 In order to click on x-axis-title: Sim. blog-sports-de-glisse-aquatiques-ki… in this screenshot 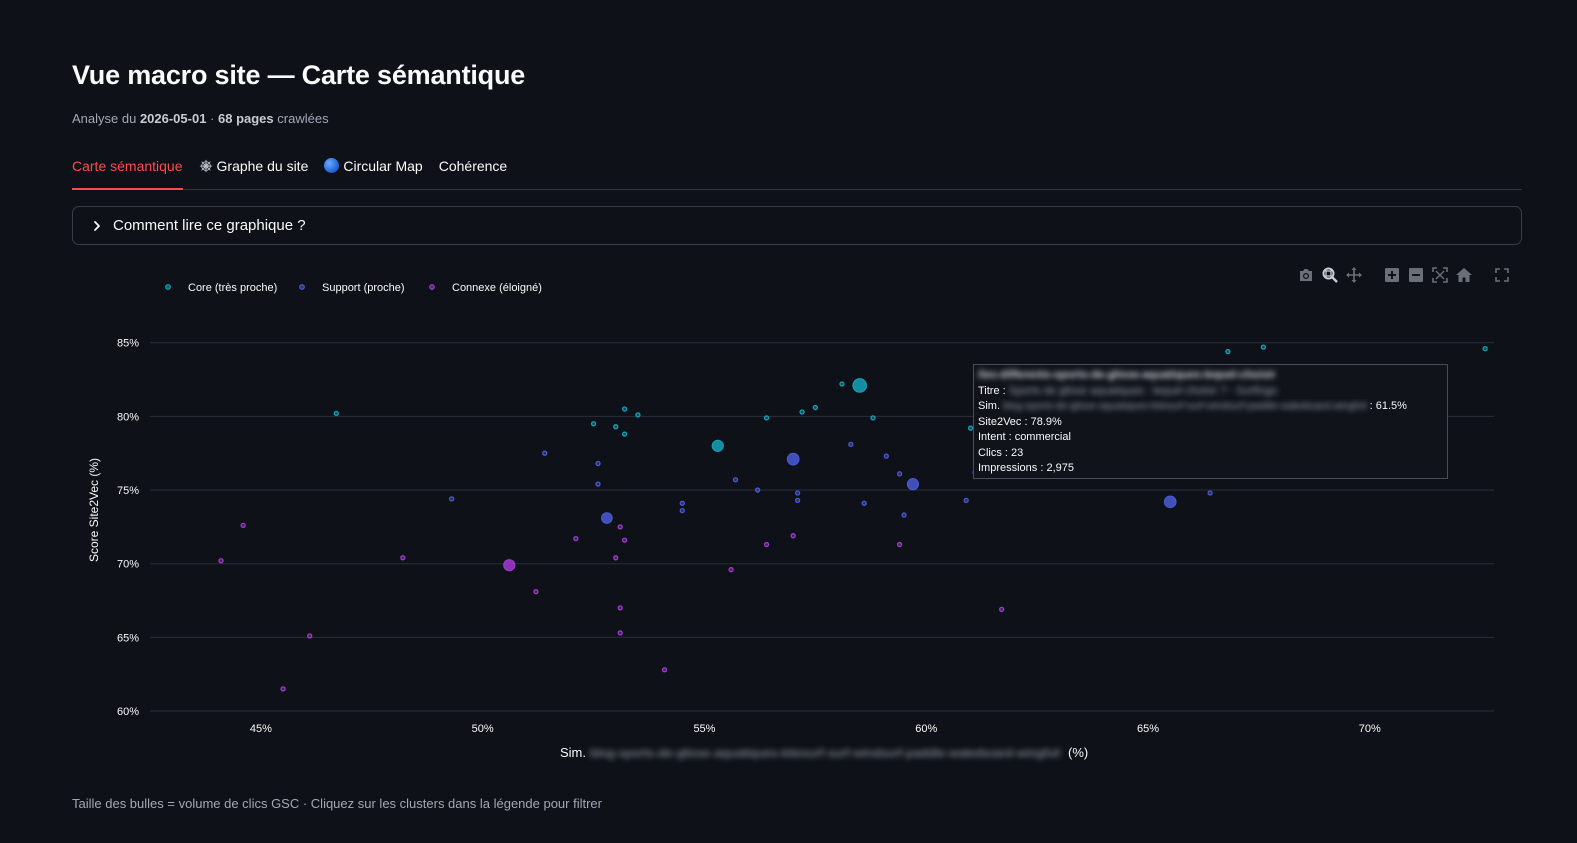, I will do `click(824, 752)`.